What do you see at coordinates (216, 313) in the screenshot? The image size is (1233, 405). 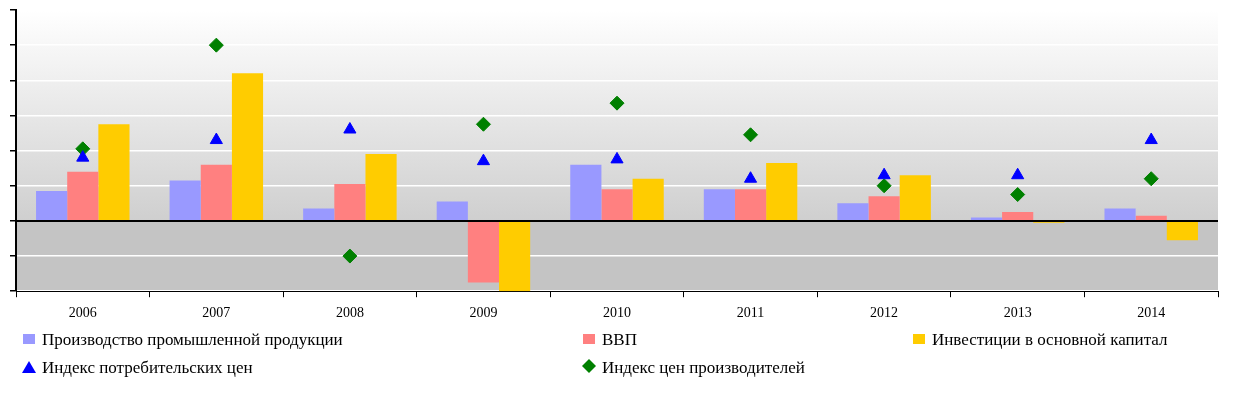 I see `x-tick-label: 2007` at bounding box center [216, 313].